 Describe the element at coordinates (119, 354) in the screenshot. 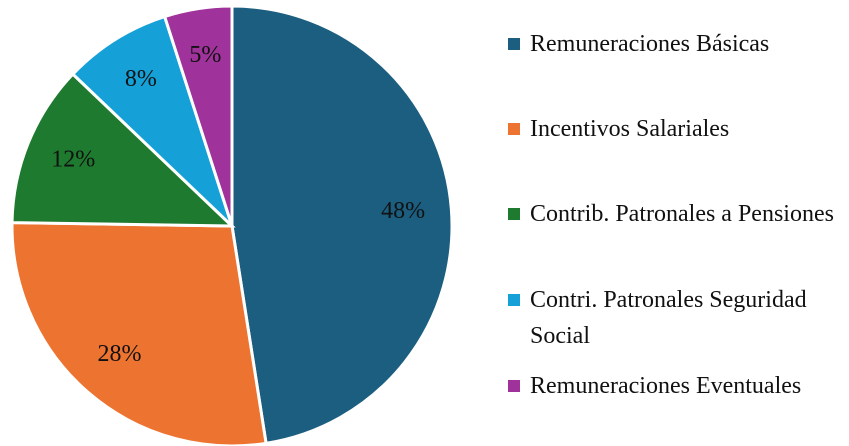

I see `data-label: 28%` at that location.